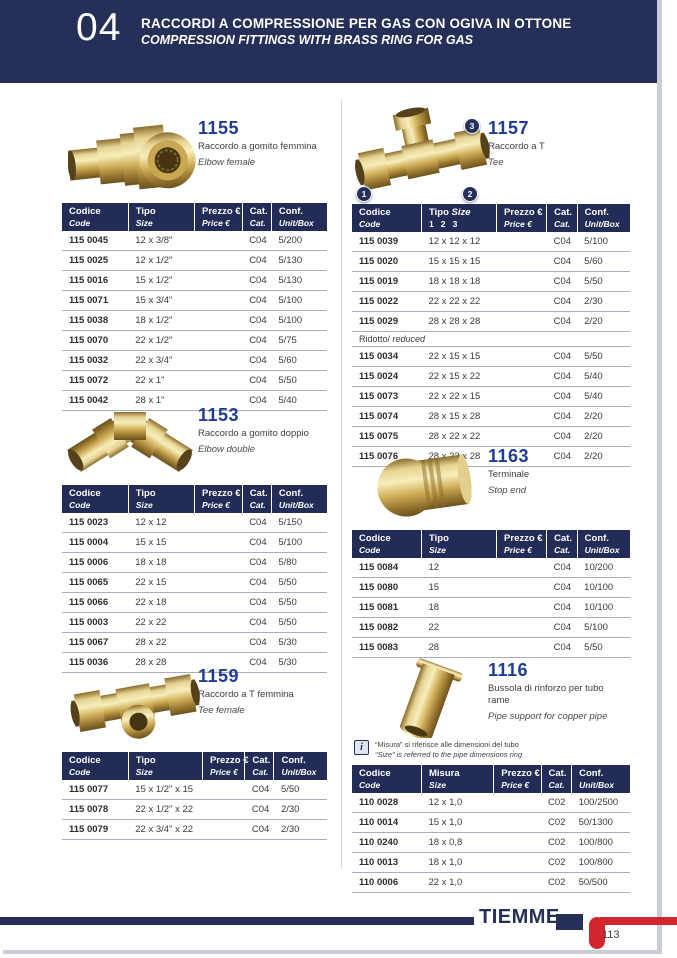 The width and height of the screenshot is (677, 958). I want to click on conf-cell: 10/200, so click(603, 568).